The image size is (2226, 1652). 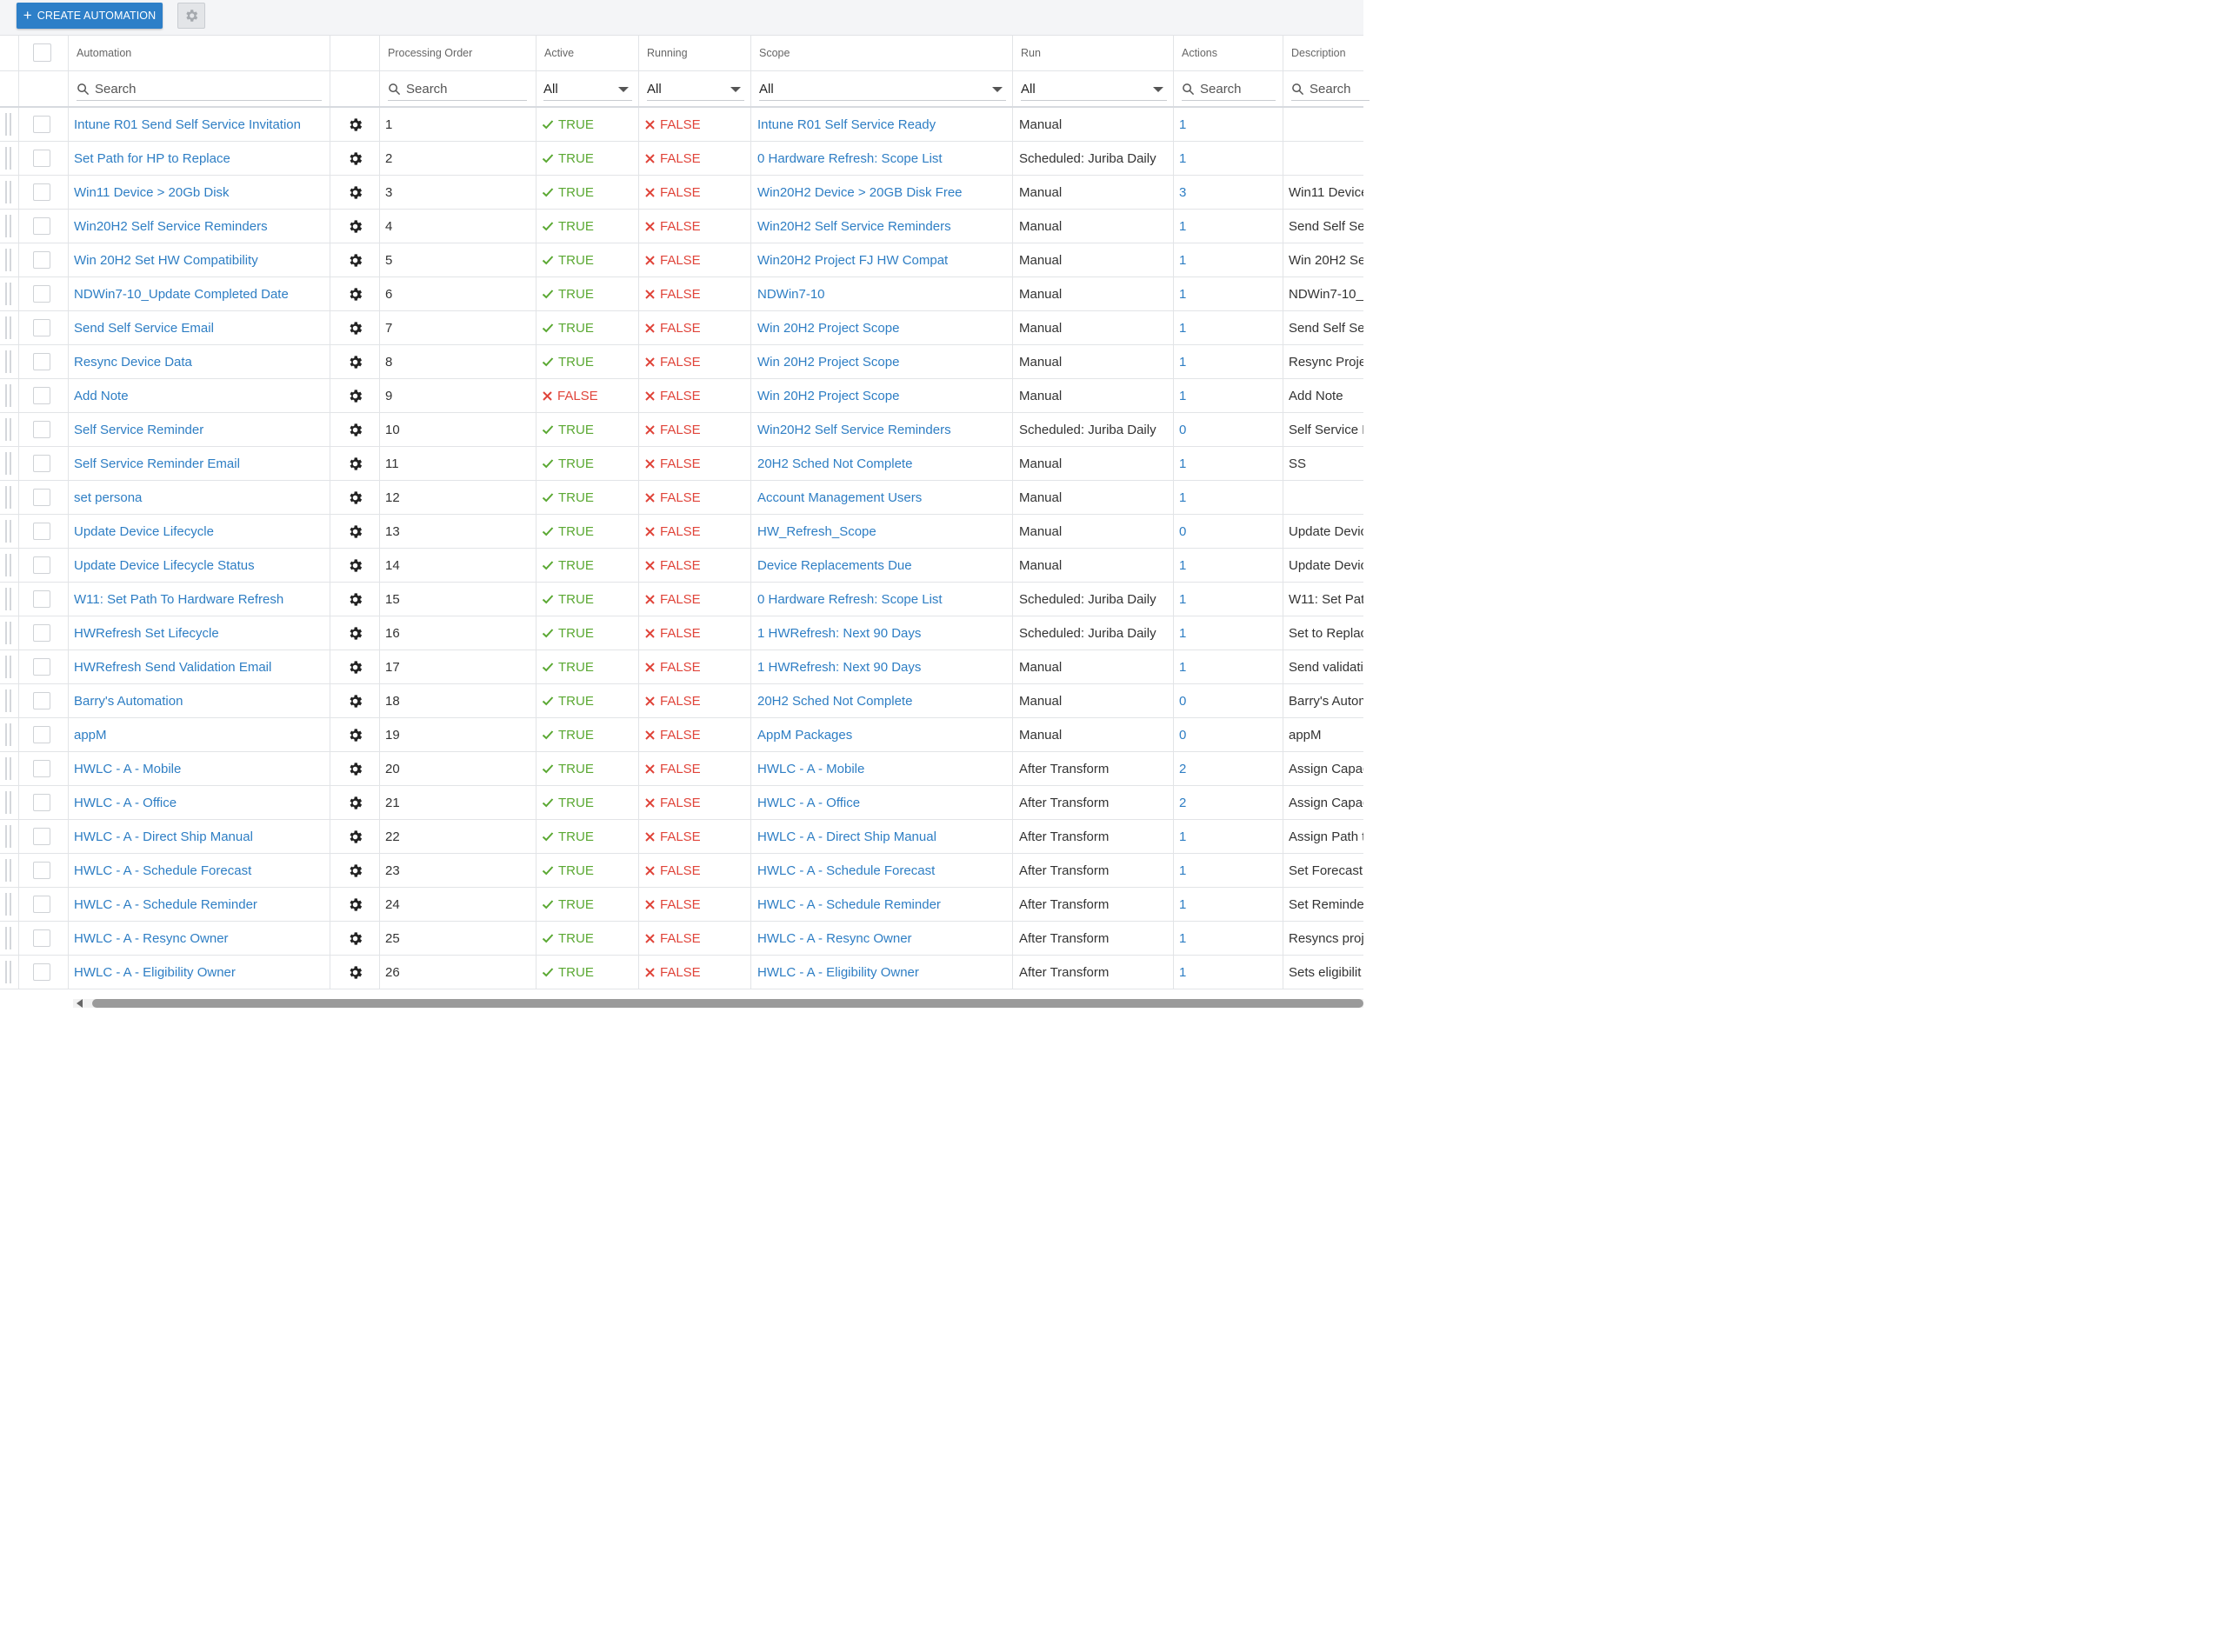 I want to click on header-run: Run, so click(x=1031, y=52).